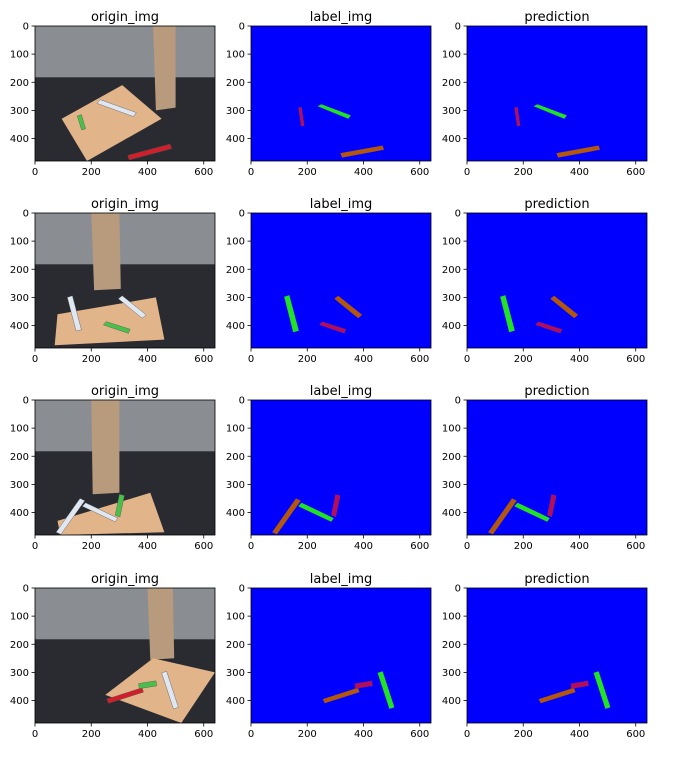 The width and height of the screenshot is (679, 762). I want to click on panel-r3-c2: prediction 0 200 400 600 0 100 200 300 400, so click(545, 656).